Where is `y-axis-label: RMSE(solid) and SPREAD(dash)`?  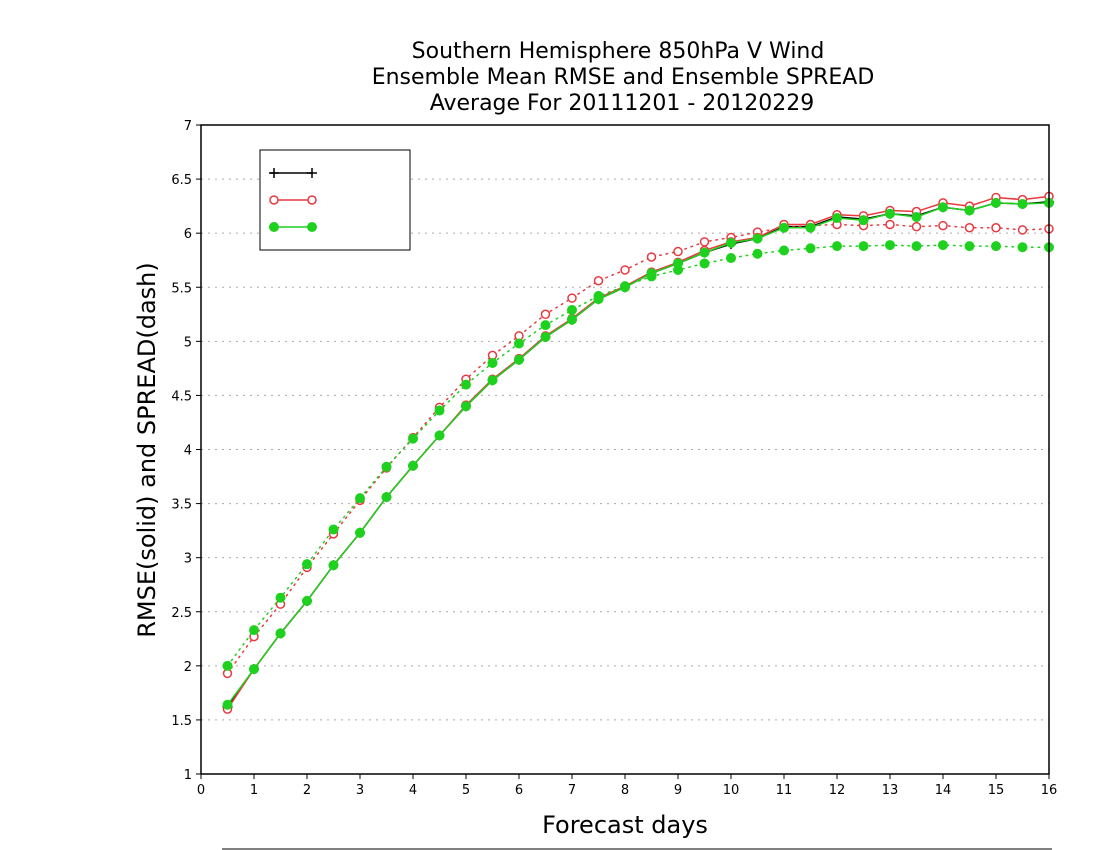 y-axis-label: RMSE(solid) and SPREAD(dash) is located at coordinates (147, 450).